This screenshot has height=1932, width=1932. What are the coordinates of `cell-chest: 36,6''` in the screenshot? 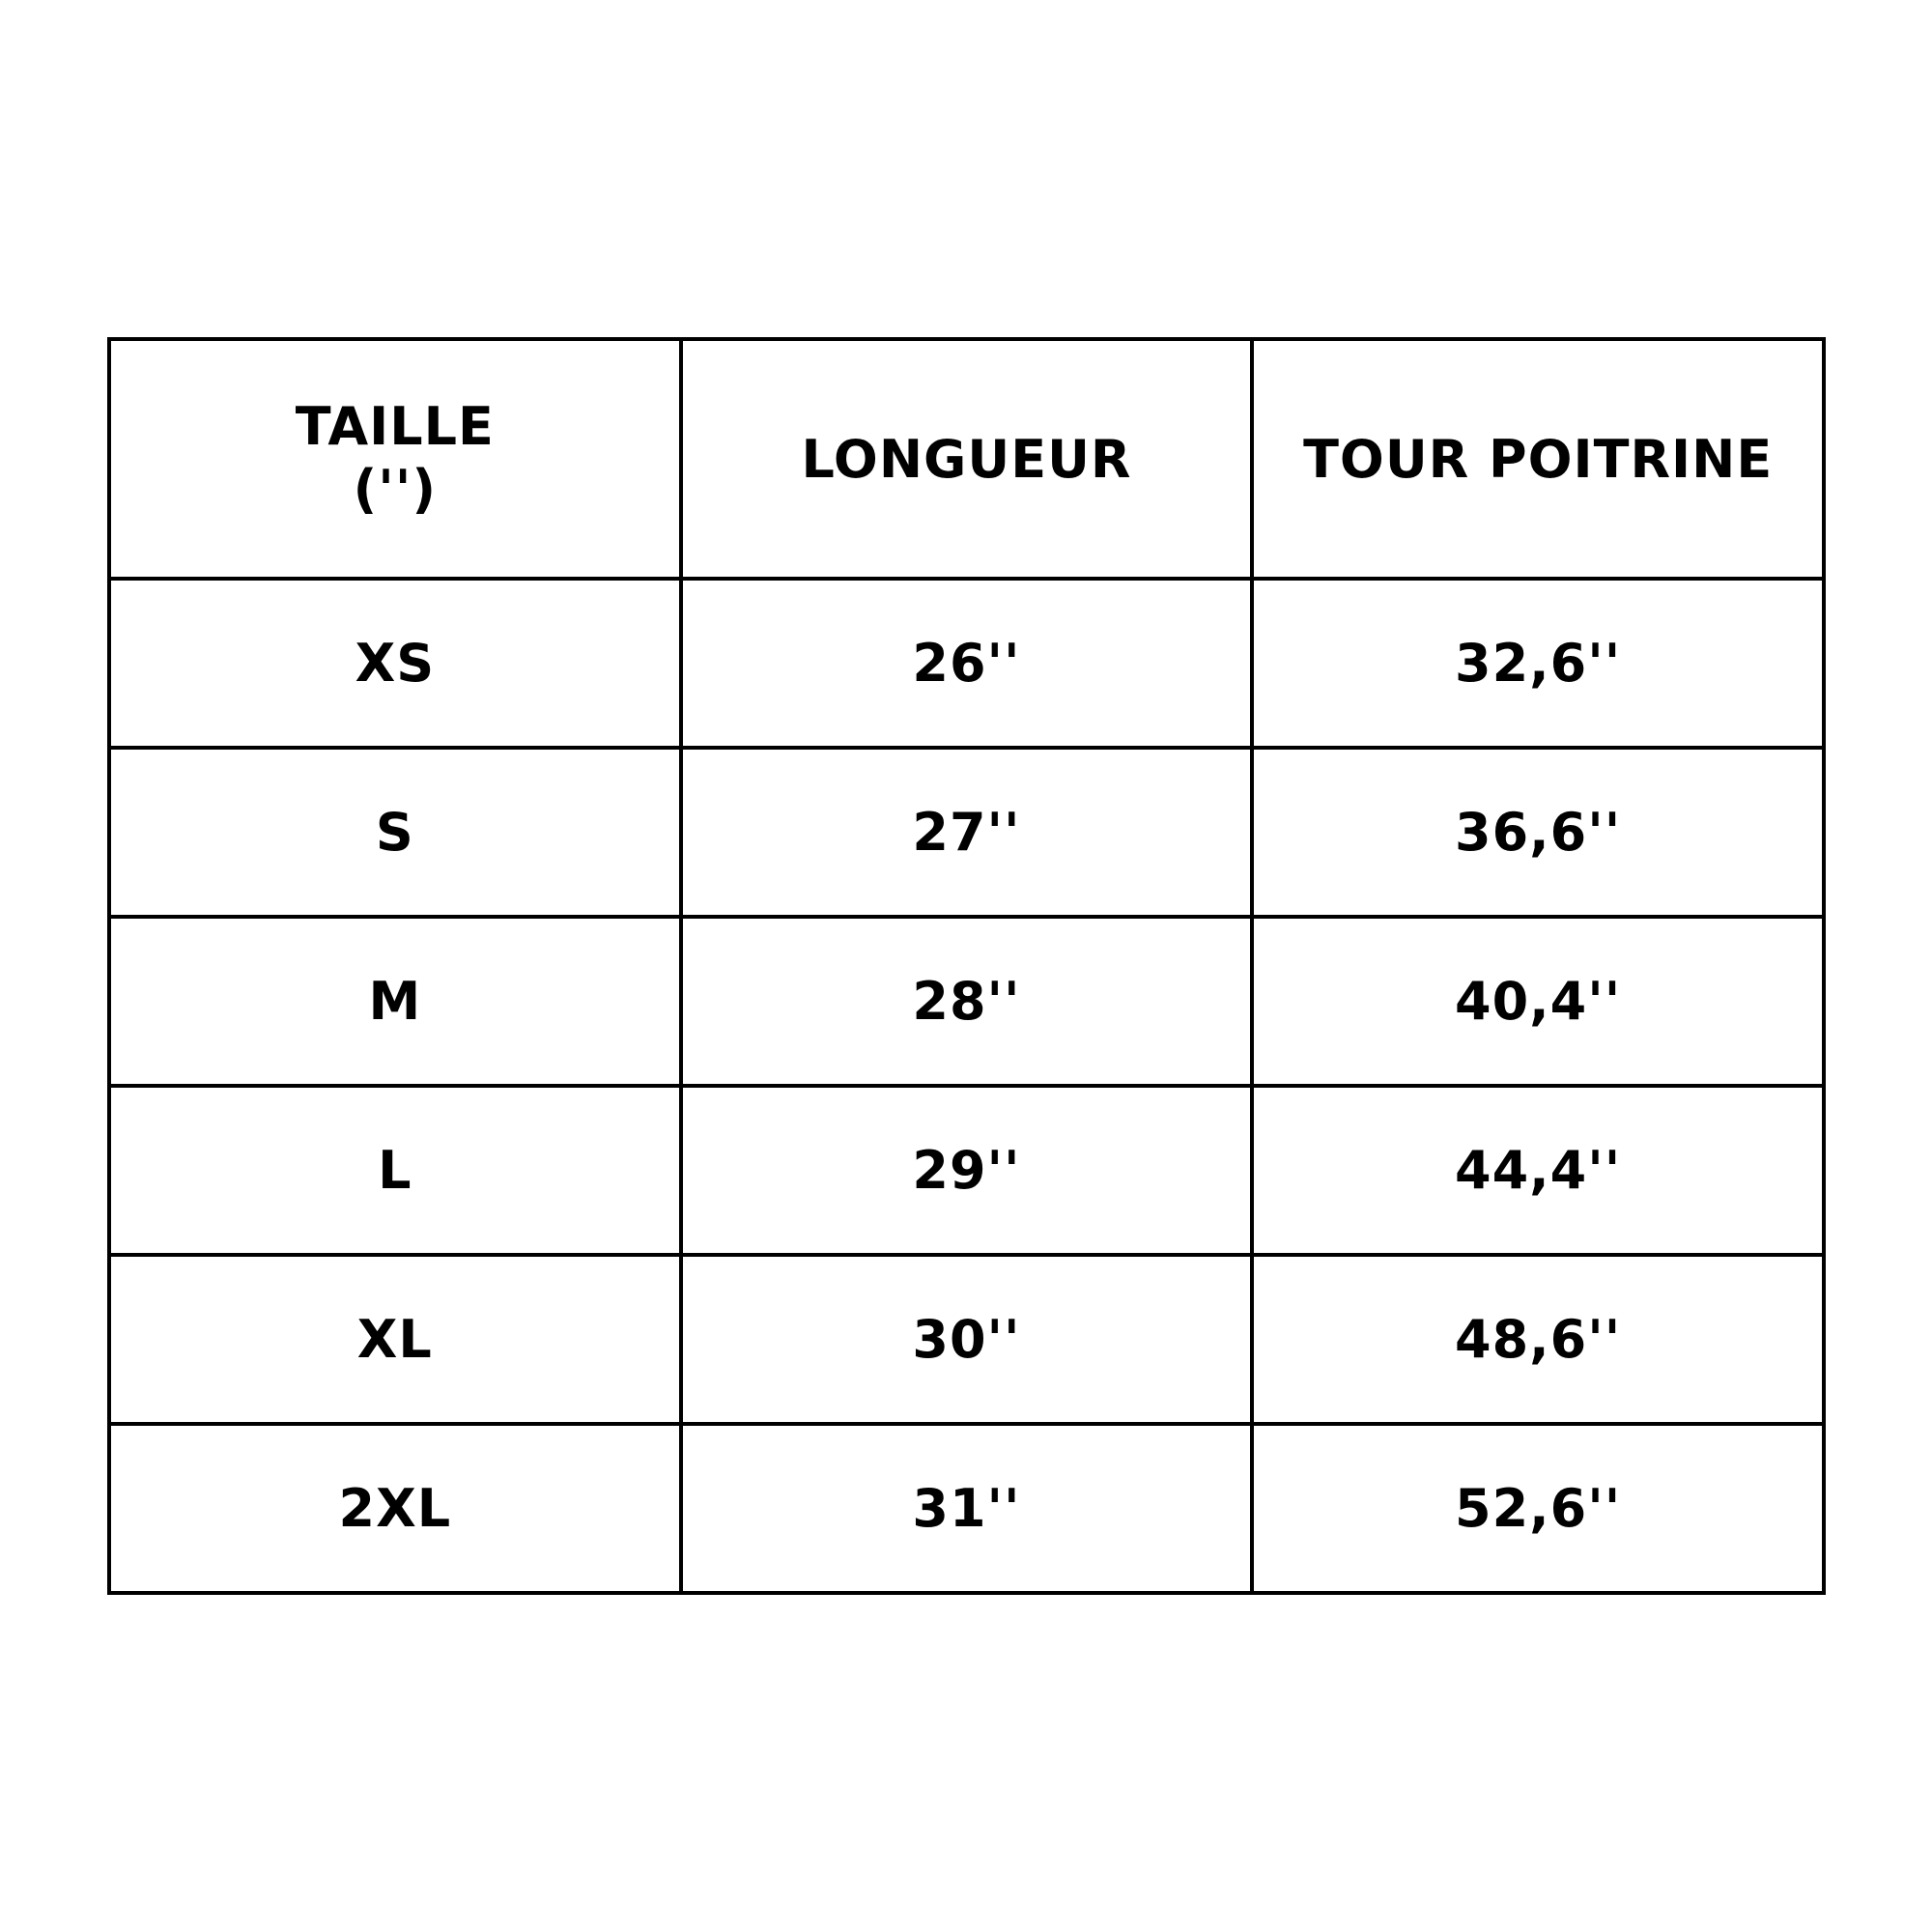 It's located at (1538, 832).